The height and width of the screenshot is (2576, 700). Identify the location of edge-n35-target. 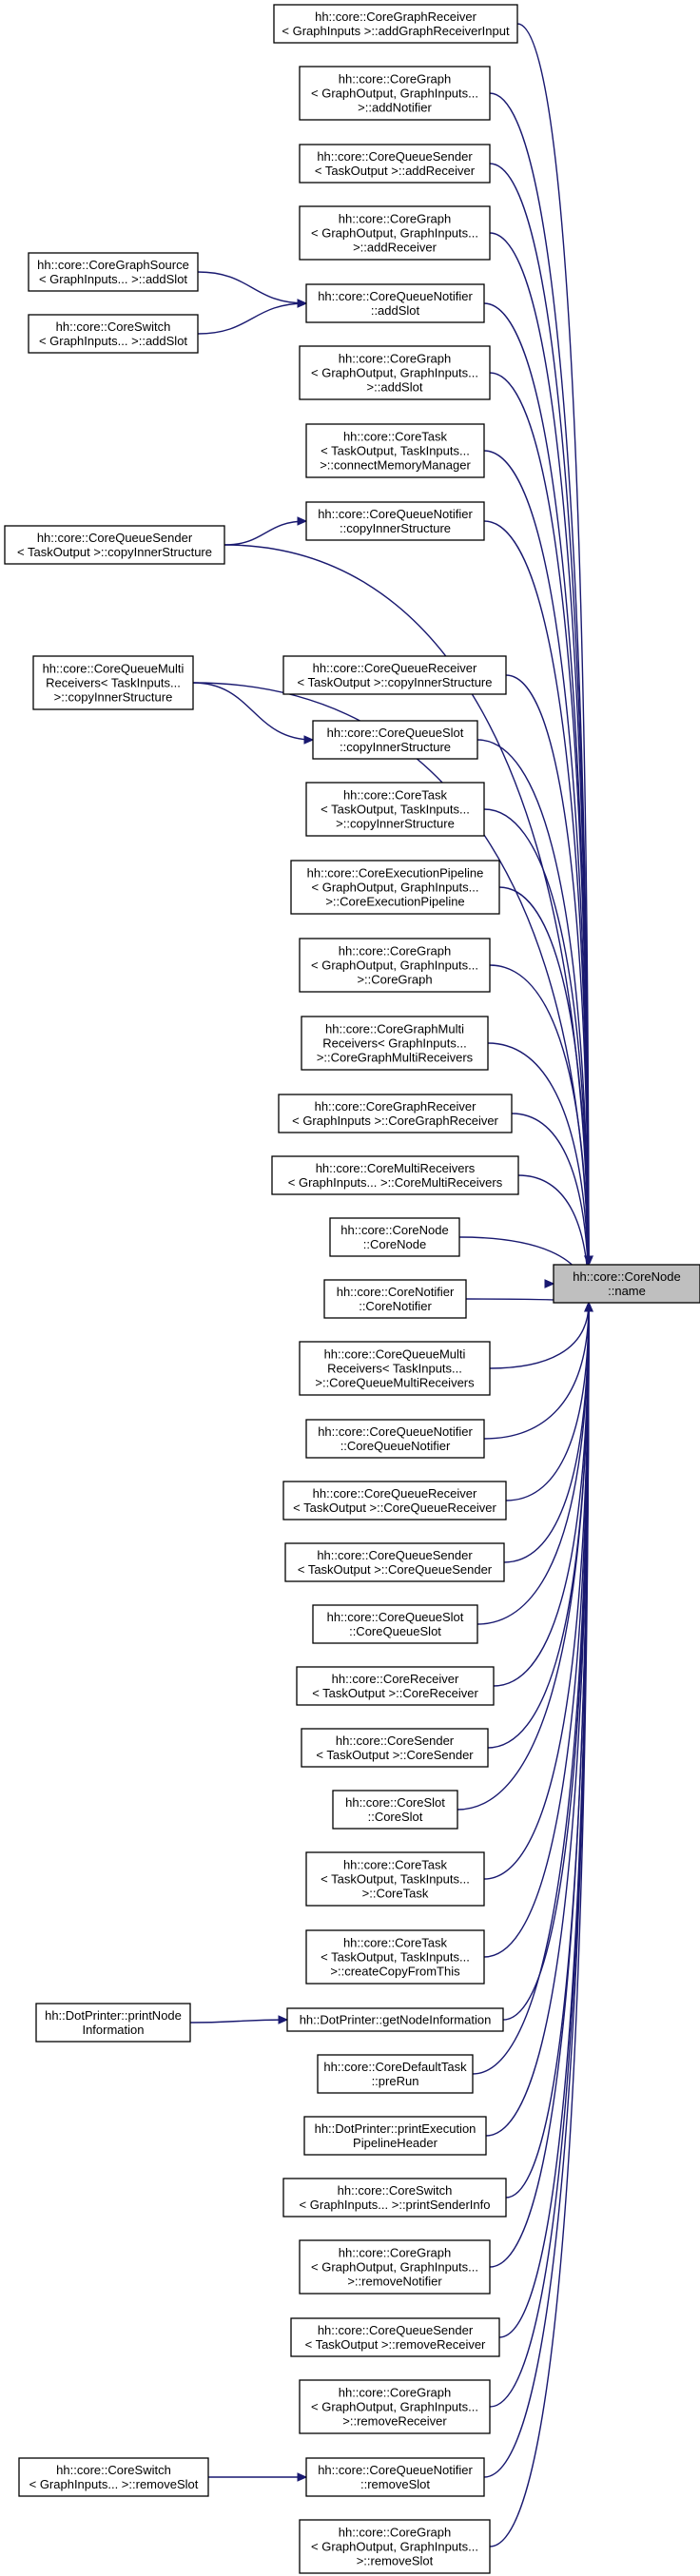
(539, 1785).